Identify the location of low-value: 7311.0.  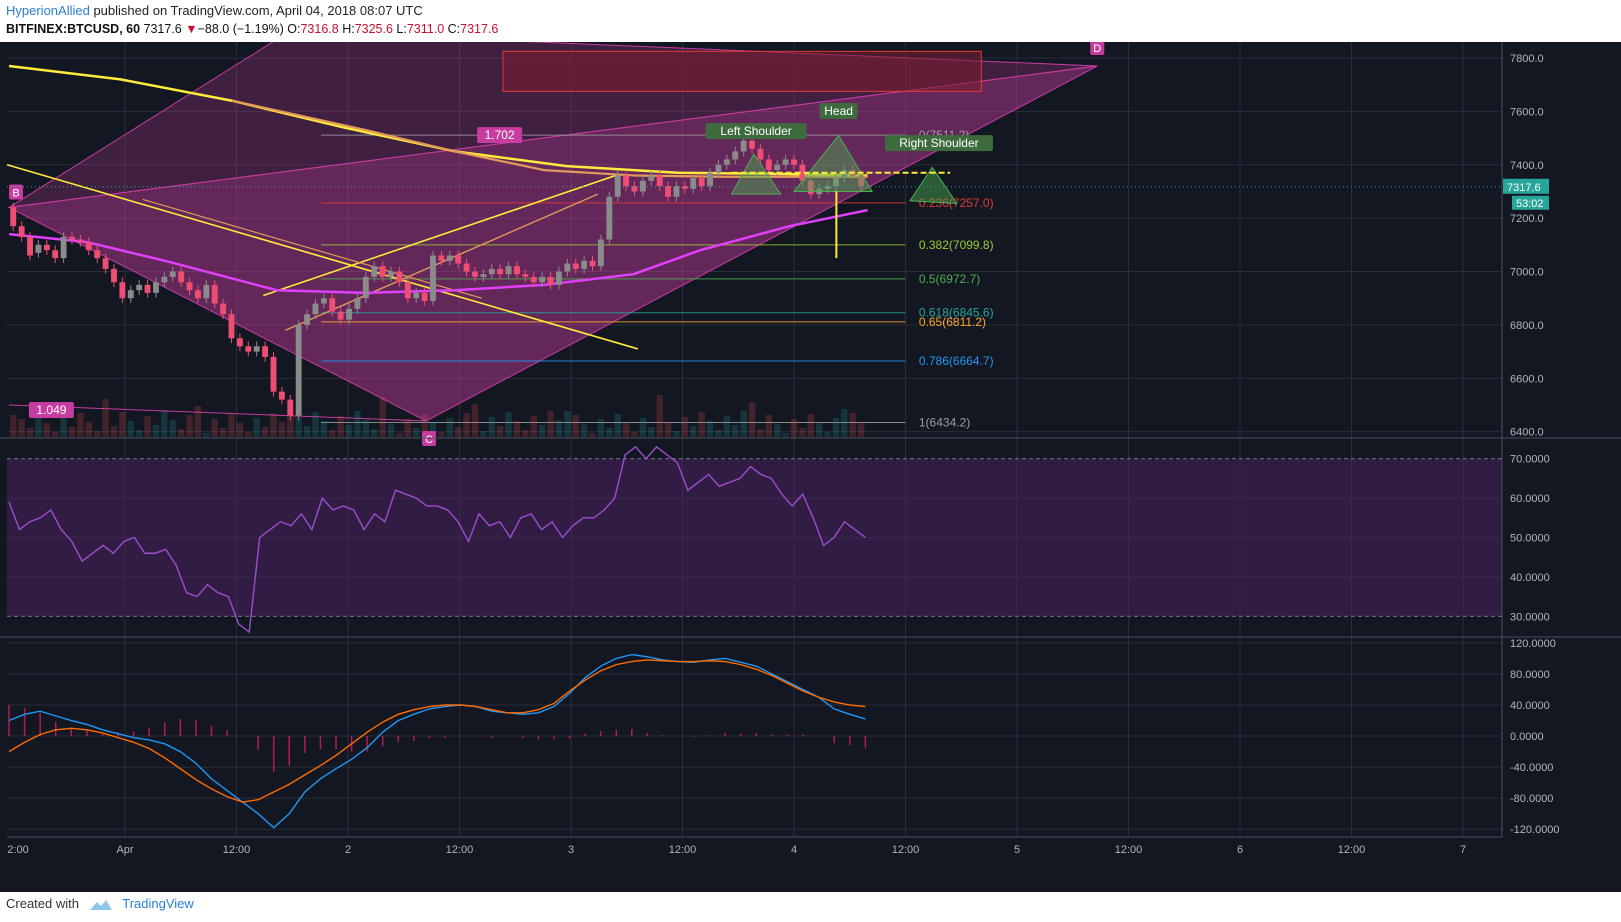
(425, 29).